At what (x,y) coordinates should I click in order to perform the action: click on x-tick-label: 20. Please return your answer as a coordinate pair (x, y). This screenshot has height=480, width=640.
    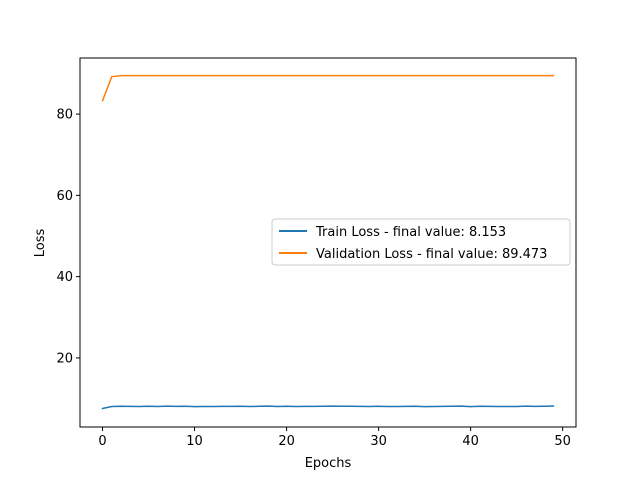
    Looking at the image, I should click on (286, 441).